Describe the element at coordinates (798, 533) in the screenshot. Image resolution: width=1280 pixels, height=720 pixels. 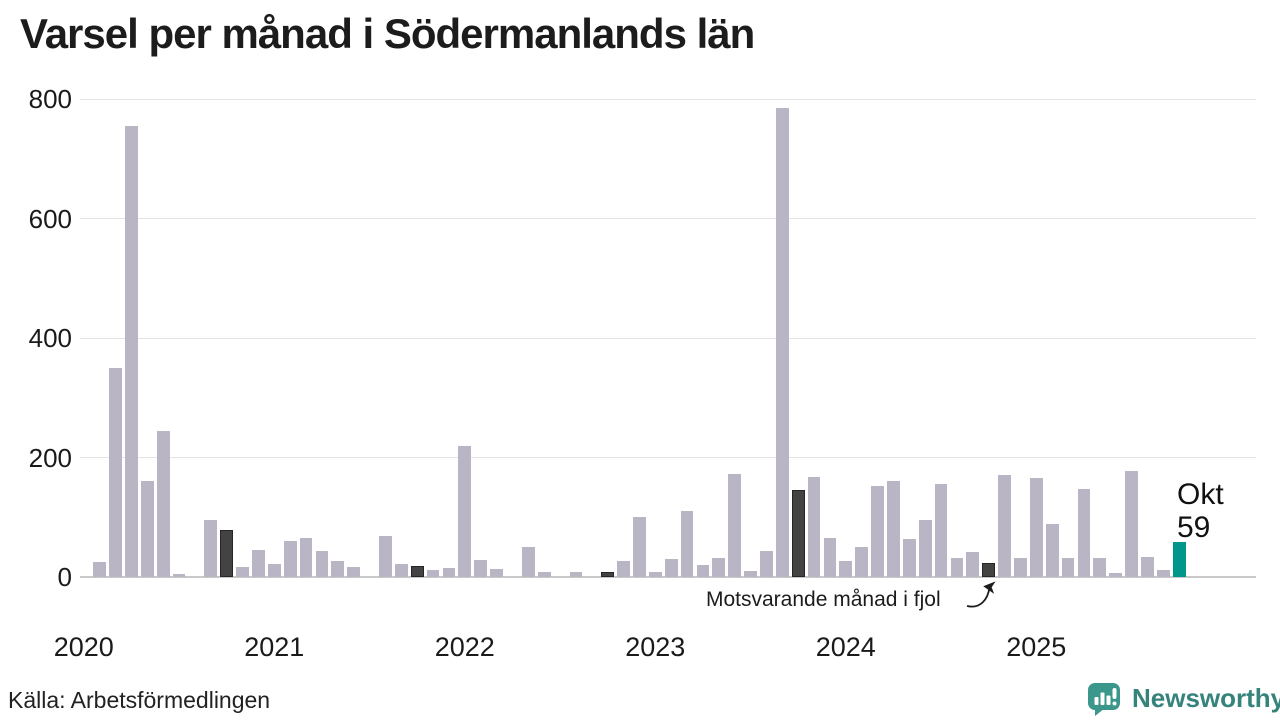
I see `bar-2023-Okt` at that location.